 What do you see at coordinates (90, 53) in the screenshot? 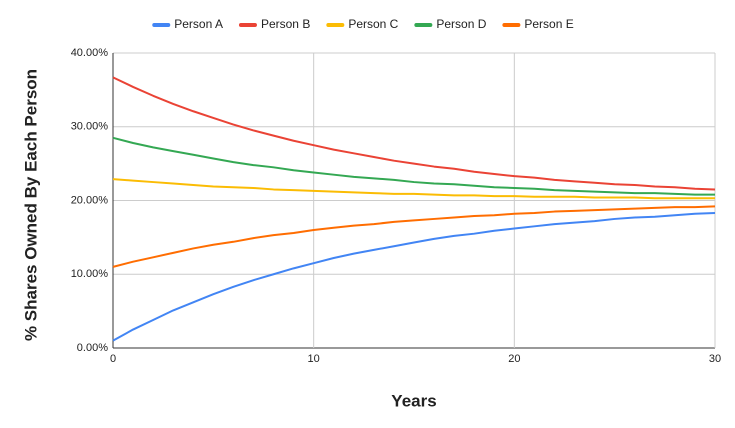
I see `y-tick-label: 40.00%` at bounding box center [90, 53].